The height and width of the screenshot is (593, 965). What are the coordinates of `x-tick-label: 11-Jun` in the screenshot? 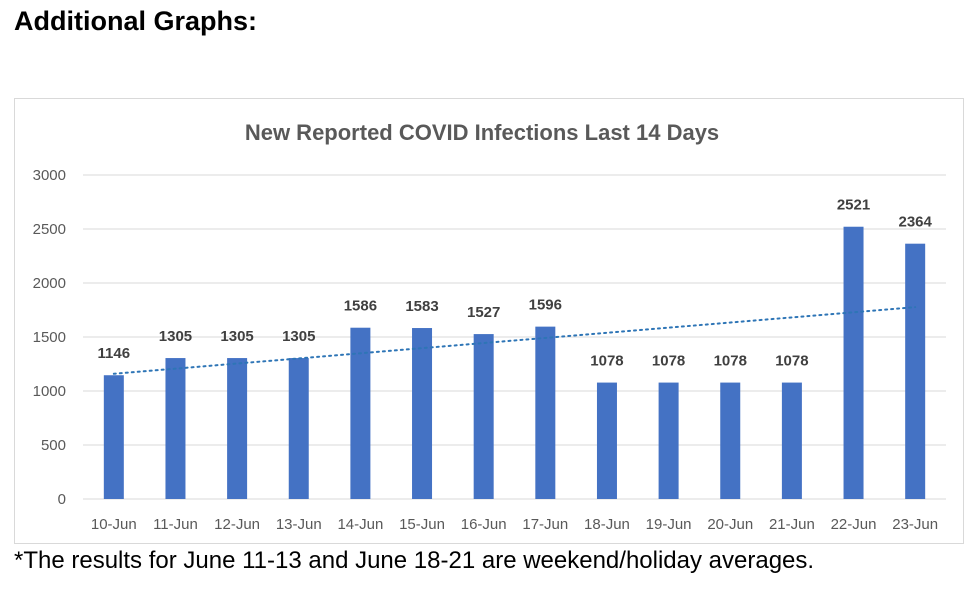 It's located at (175, 524).